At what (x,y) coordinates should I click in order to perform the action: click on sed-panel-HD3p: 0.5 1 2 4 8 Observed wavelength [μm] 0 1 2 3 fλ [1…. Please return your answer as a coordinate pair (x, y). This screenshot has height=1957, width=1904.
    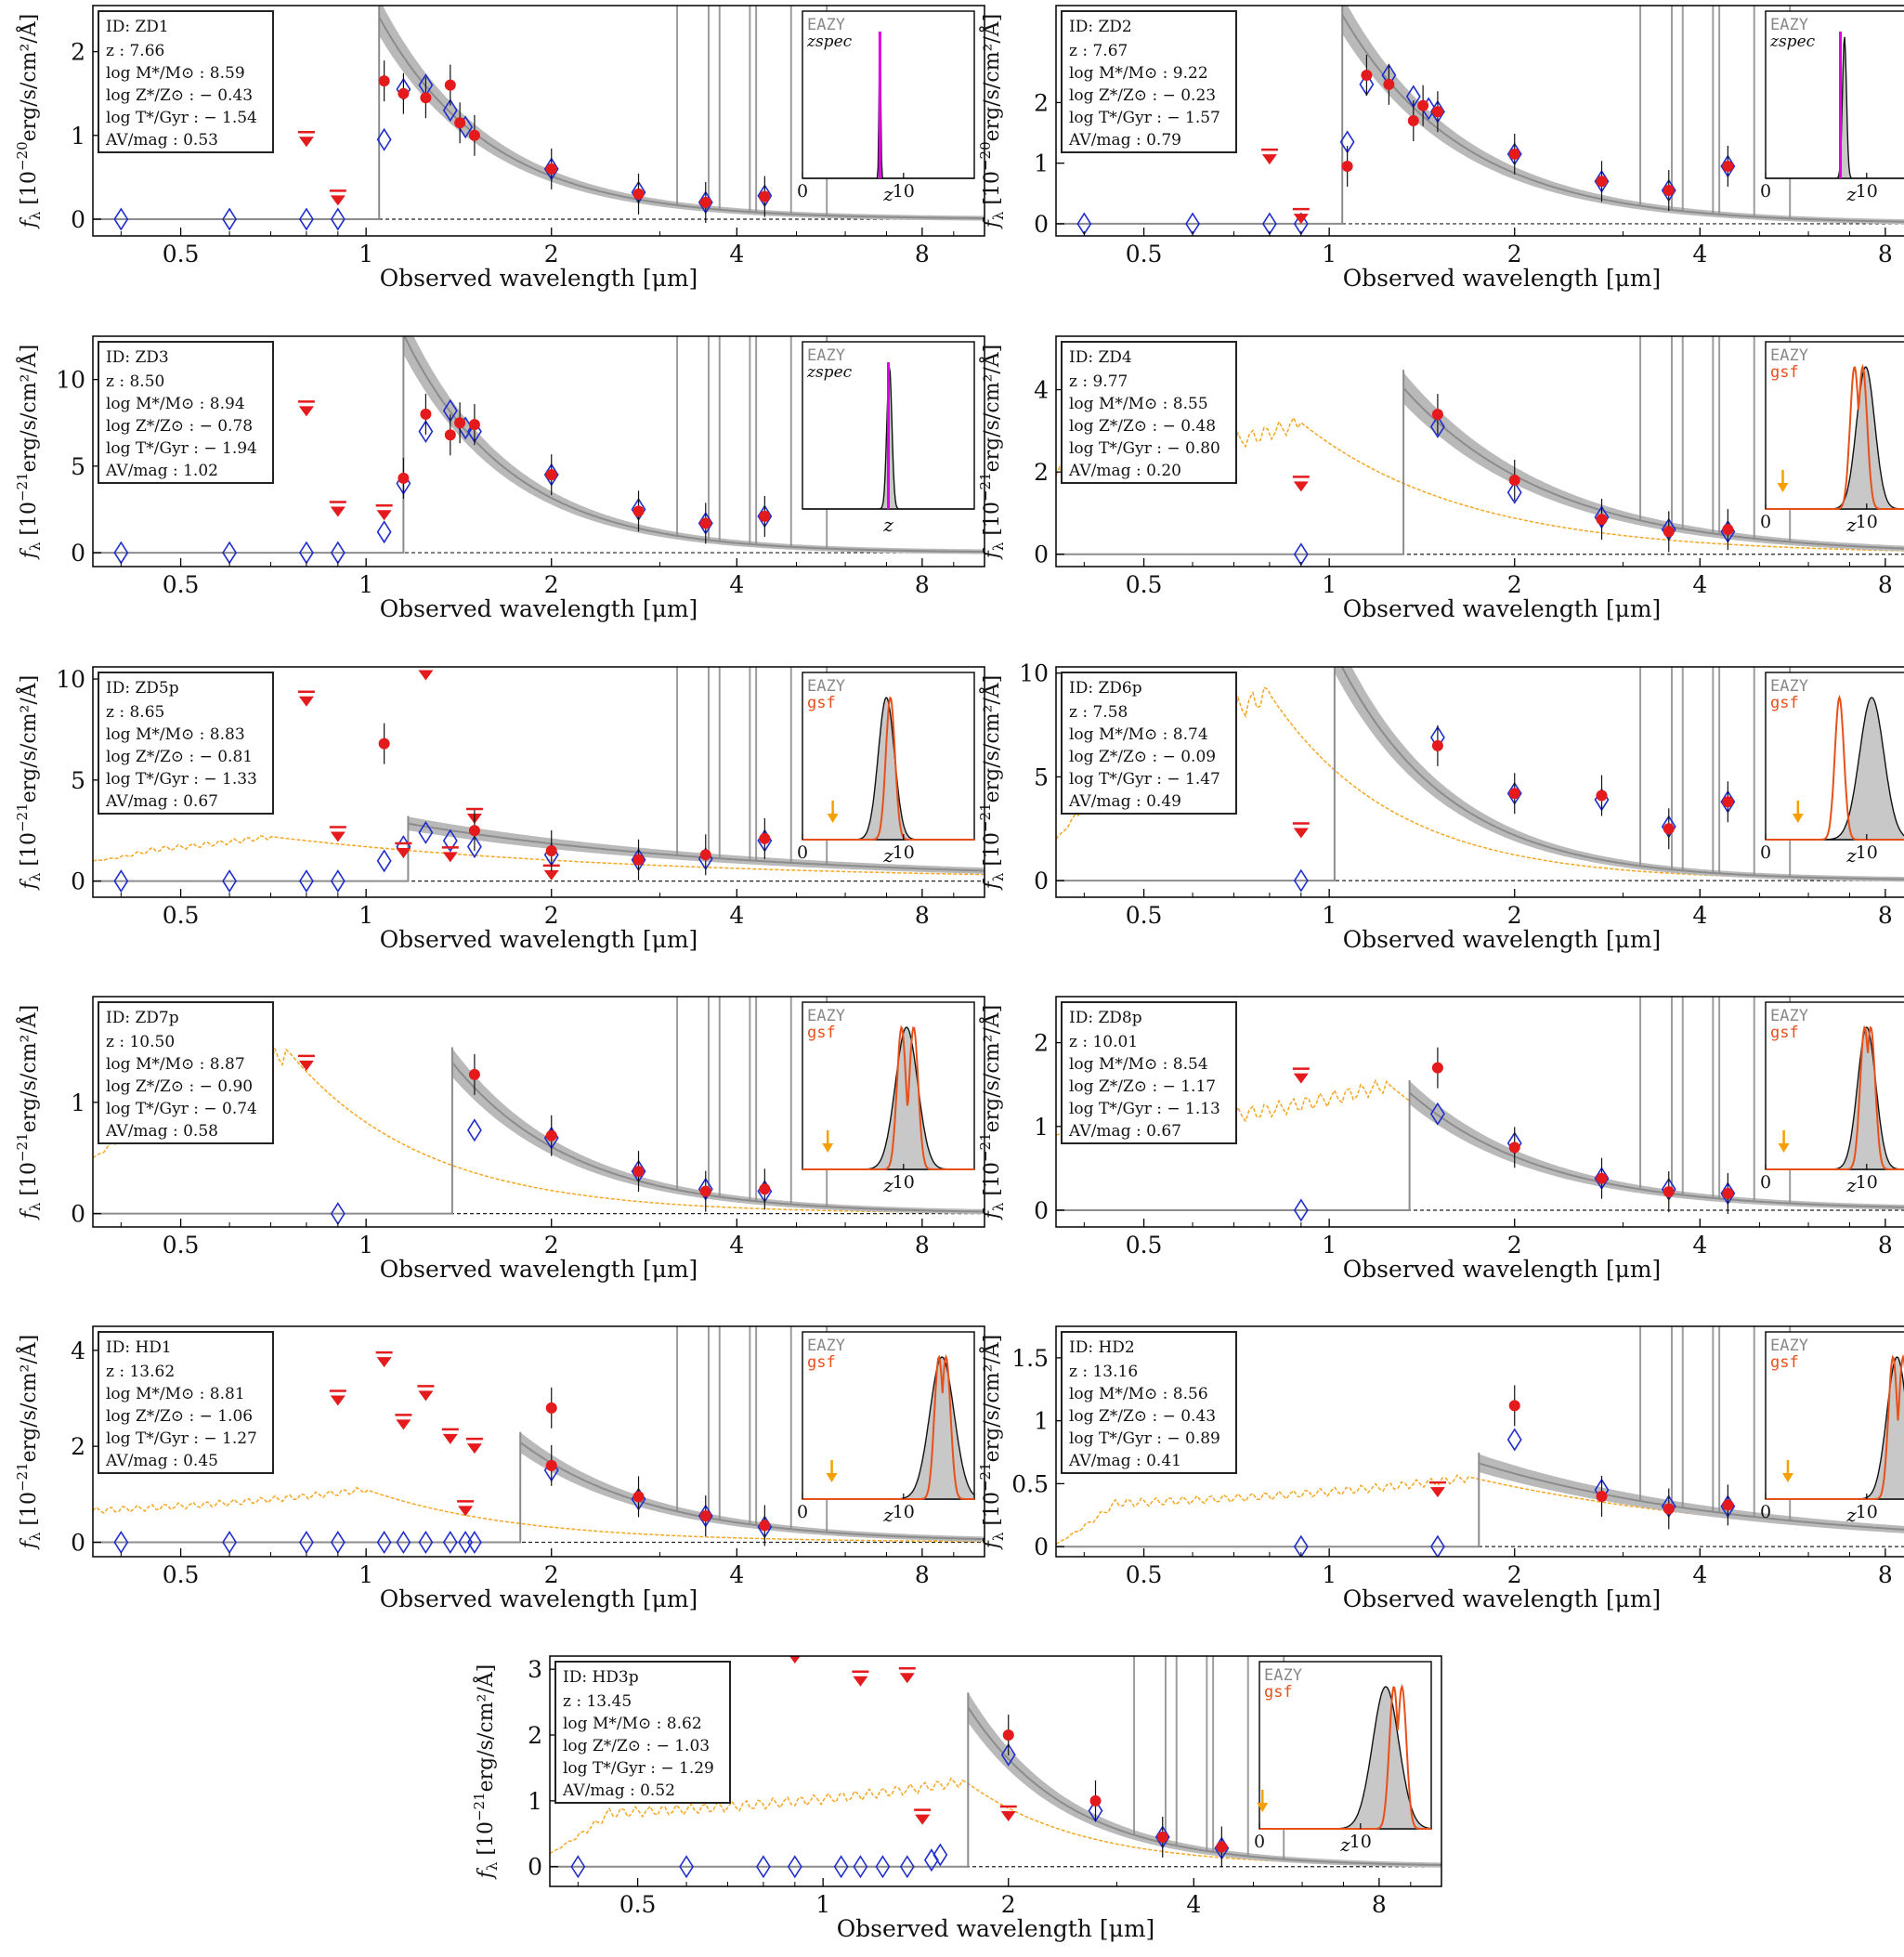
    Looking at the image, I should click on (956, 1798).